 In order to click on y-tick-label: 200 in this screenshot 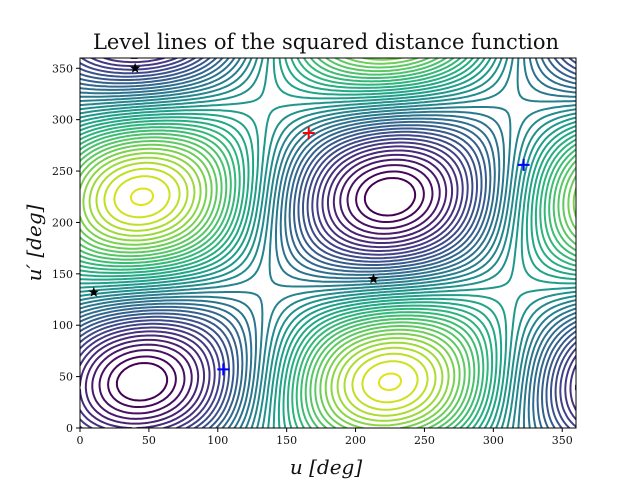, I will do `click(62, 222)`.